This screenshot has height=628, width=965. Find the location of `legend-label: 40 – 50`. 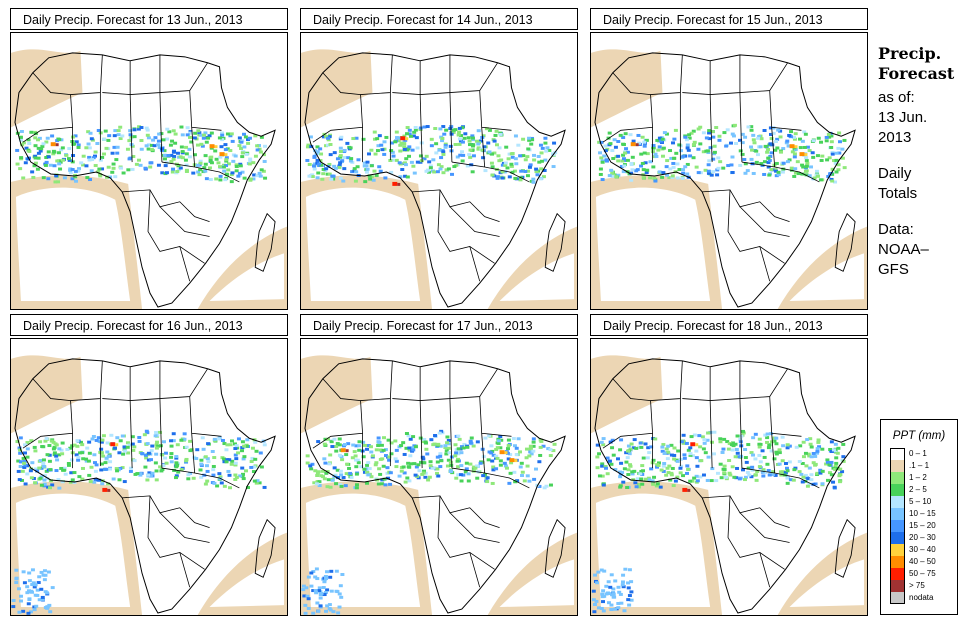

legend-label: 40 – 50 is located at coordinates (922, 561).